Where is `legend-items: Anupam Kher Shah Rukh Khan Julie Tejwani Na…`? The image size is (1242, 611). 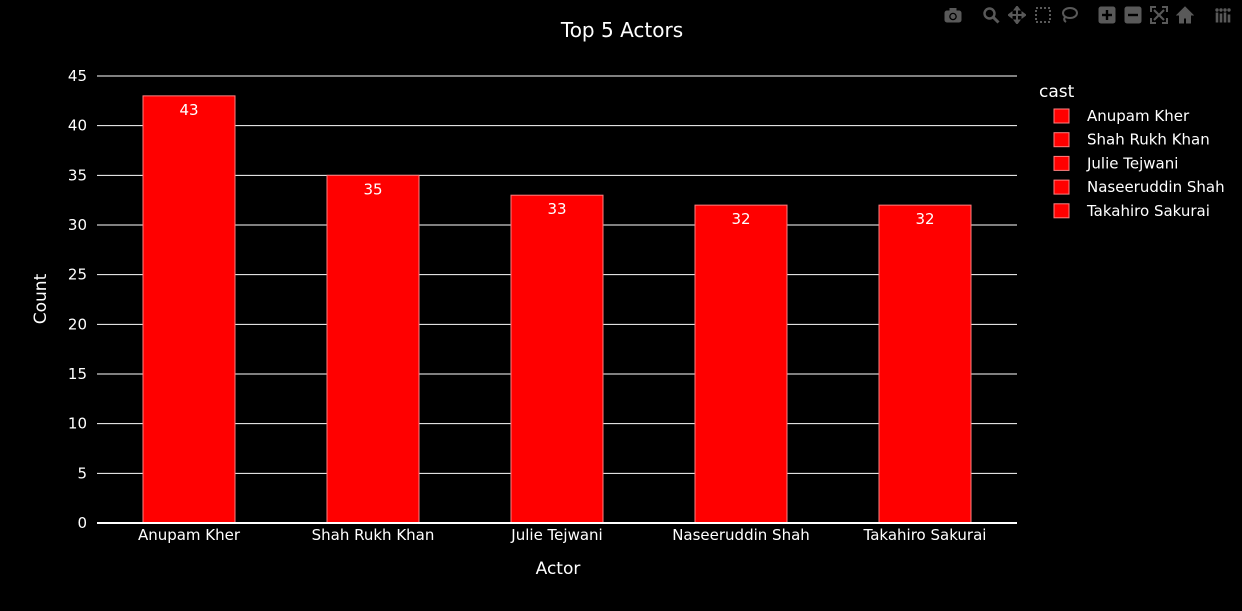 legend-items: Anupam Kher Shah Rukh Khan Julie Tejwani Na… is located at coordinates (1139, 163).